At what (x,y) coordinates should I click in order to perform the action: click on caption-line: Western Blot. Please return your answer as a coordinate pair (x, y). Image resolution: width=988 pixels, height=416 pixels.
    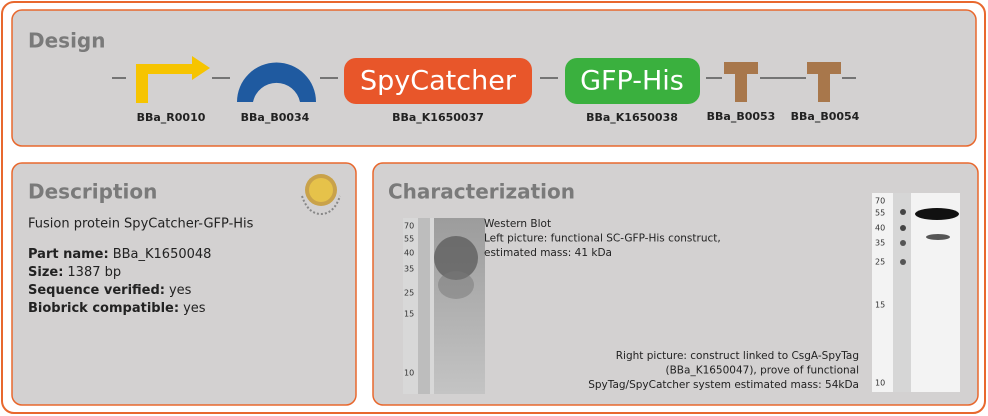
    Looking at the image, I should click on (517, 224).